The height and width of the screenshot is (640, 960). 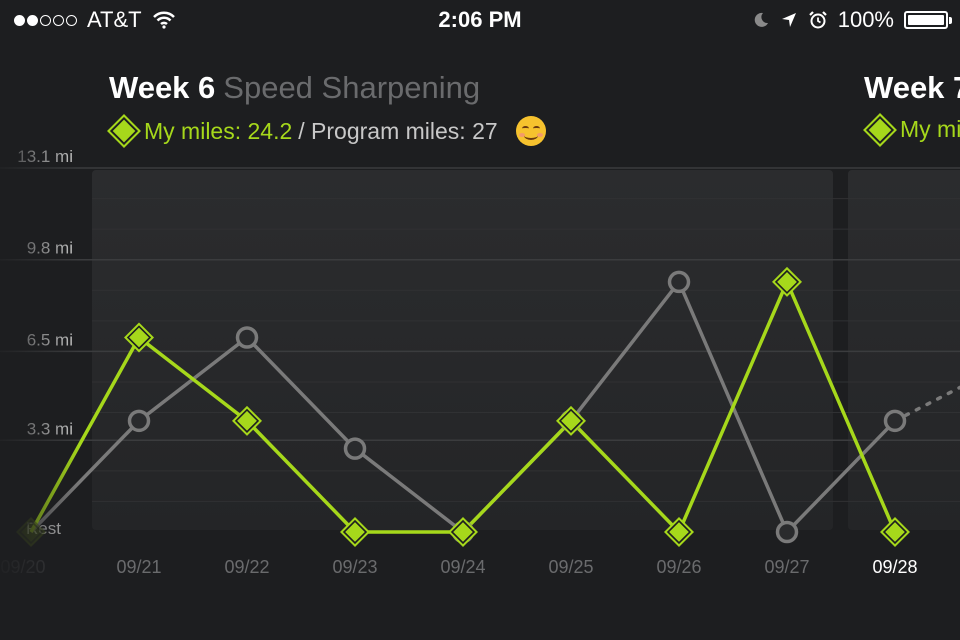 I want to click on y-tick-label: 9.8 mi, so click(x=50, y=248).